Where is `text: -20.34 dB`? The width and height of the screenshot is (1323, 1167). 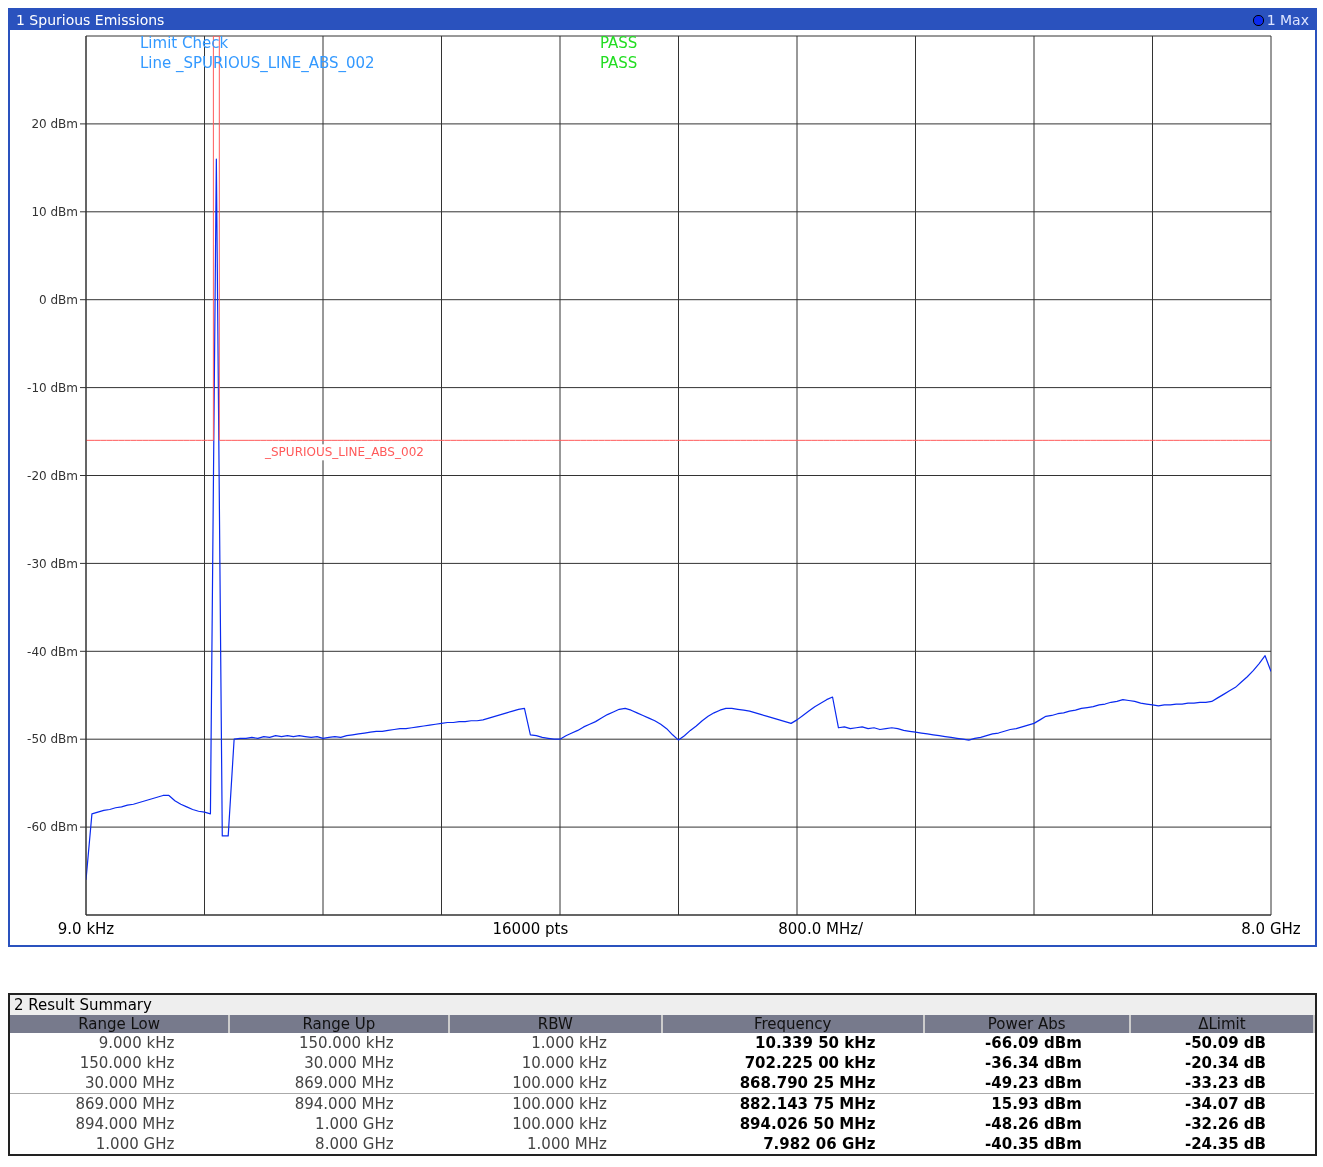
text: -20.34 dB is located at coordinates (1225, 1063).